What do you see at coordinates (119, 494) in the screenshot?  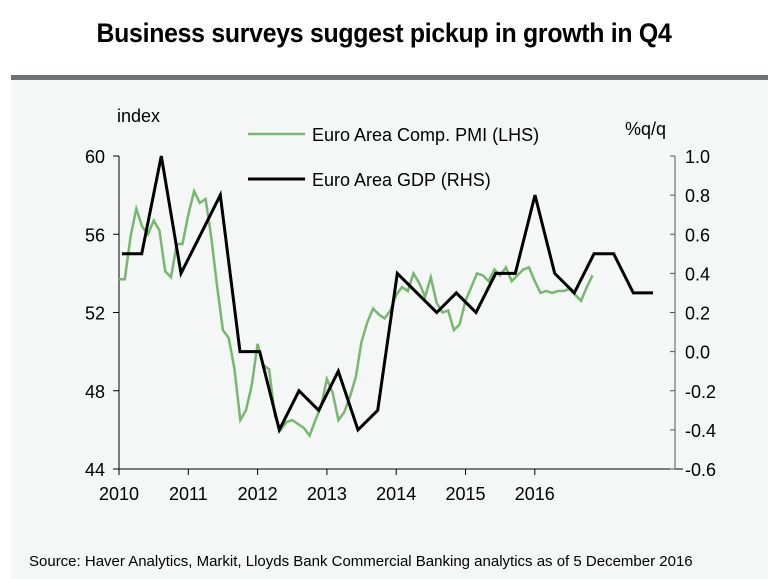 I see `x-axis-tick-label: 2010` at bounding box center [119, 494].